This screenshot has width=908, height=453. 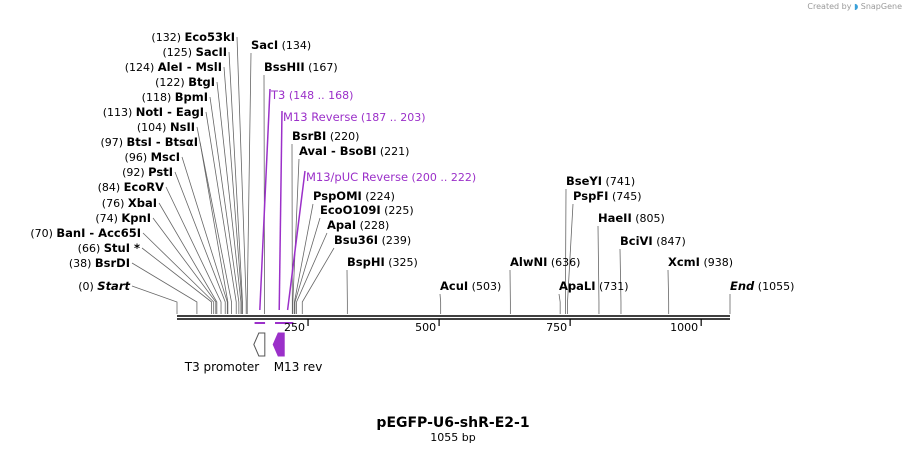 I want to click on site-xcmi: XcmI (938), so click(x=700, y=262).